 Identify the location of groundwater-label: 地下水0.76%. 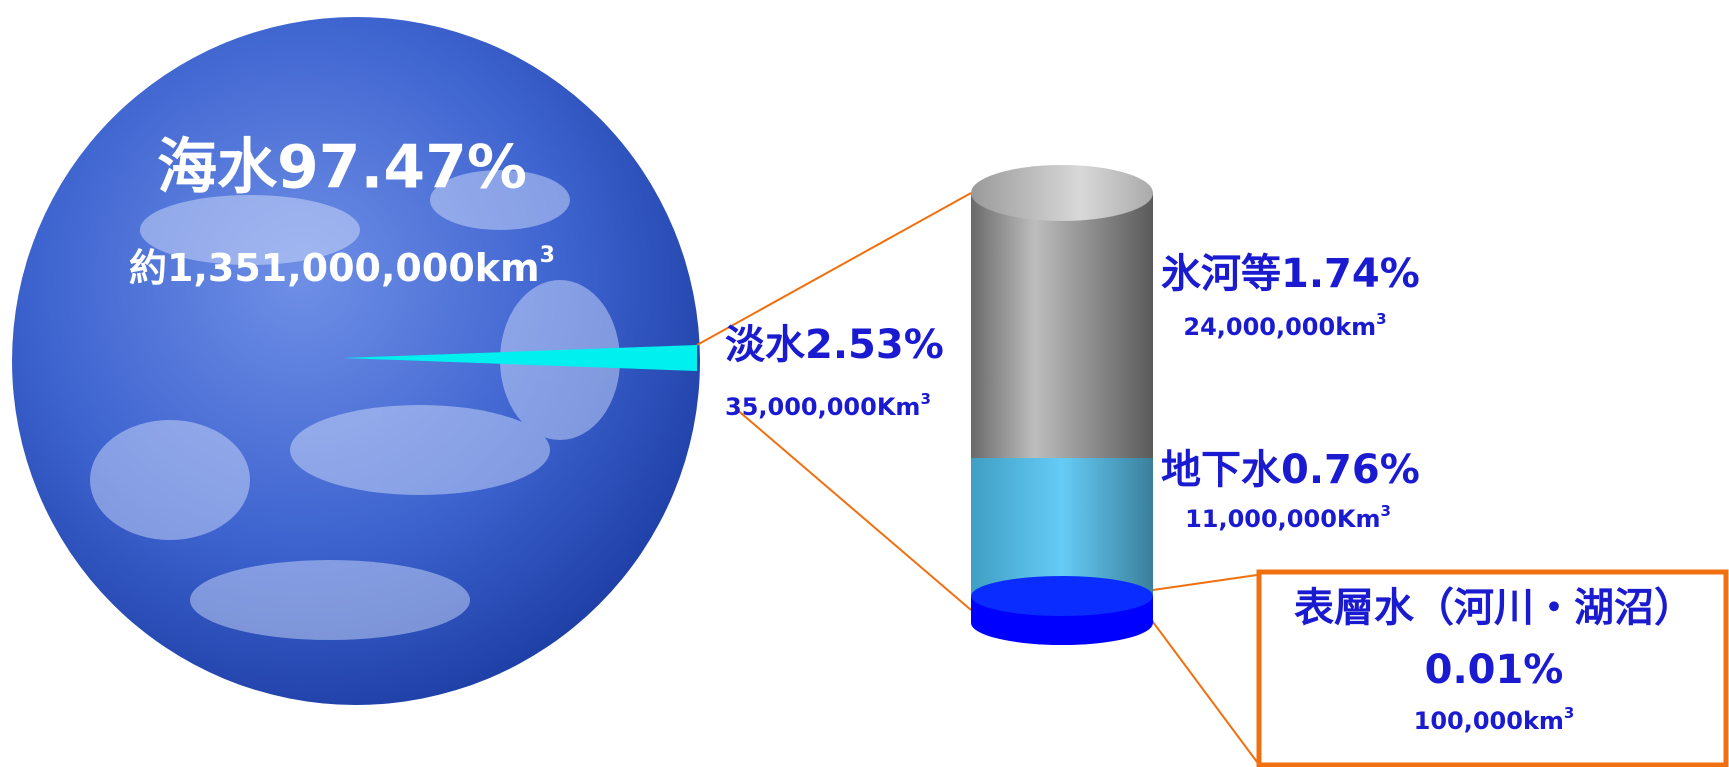
(1290, 470).